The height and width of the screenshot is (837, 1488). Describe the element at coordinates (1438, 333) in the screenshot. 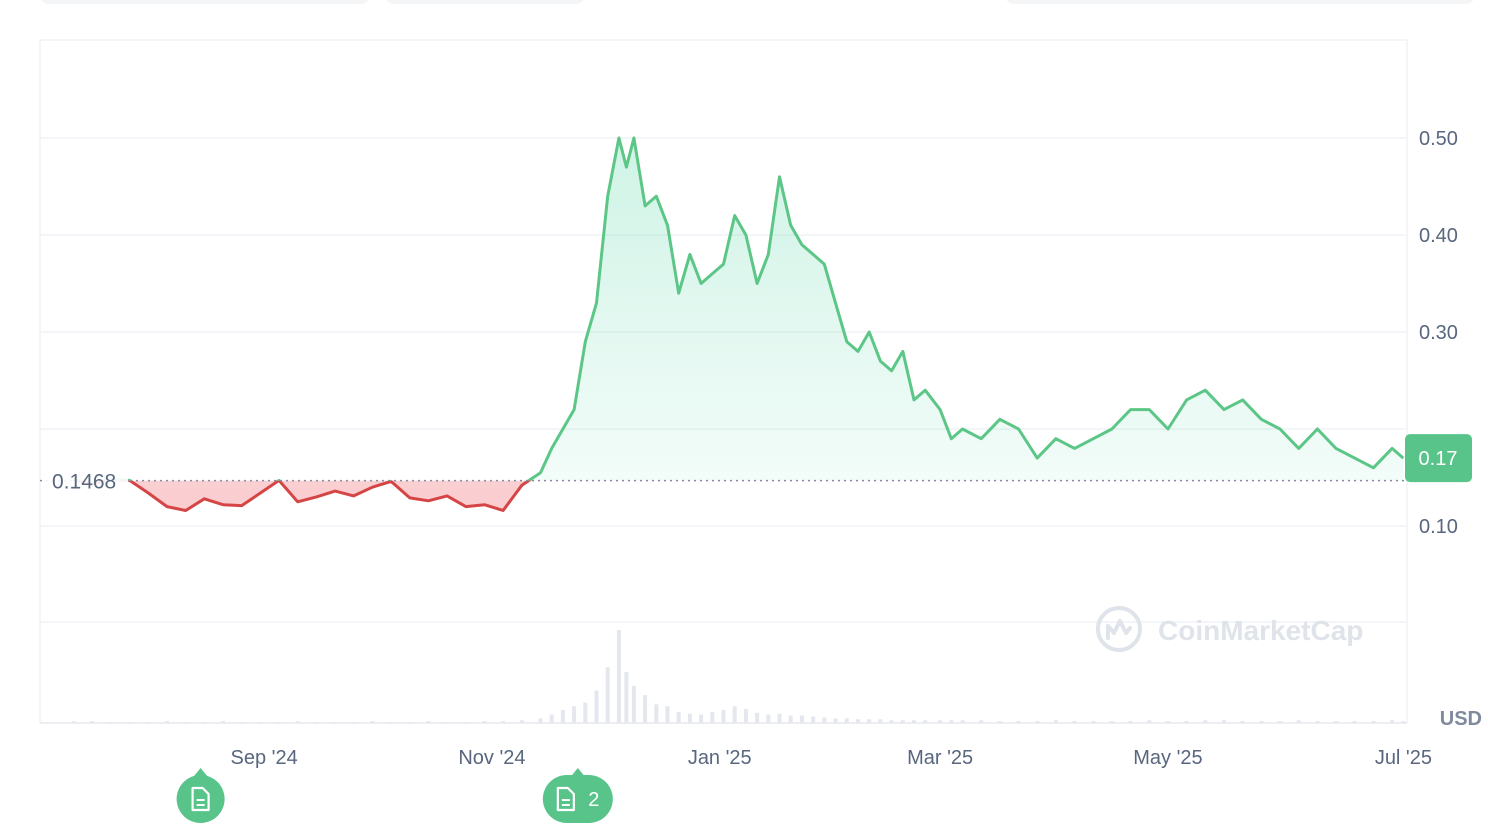

I see `y-tick-label: 0.30` at that location.